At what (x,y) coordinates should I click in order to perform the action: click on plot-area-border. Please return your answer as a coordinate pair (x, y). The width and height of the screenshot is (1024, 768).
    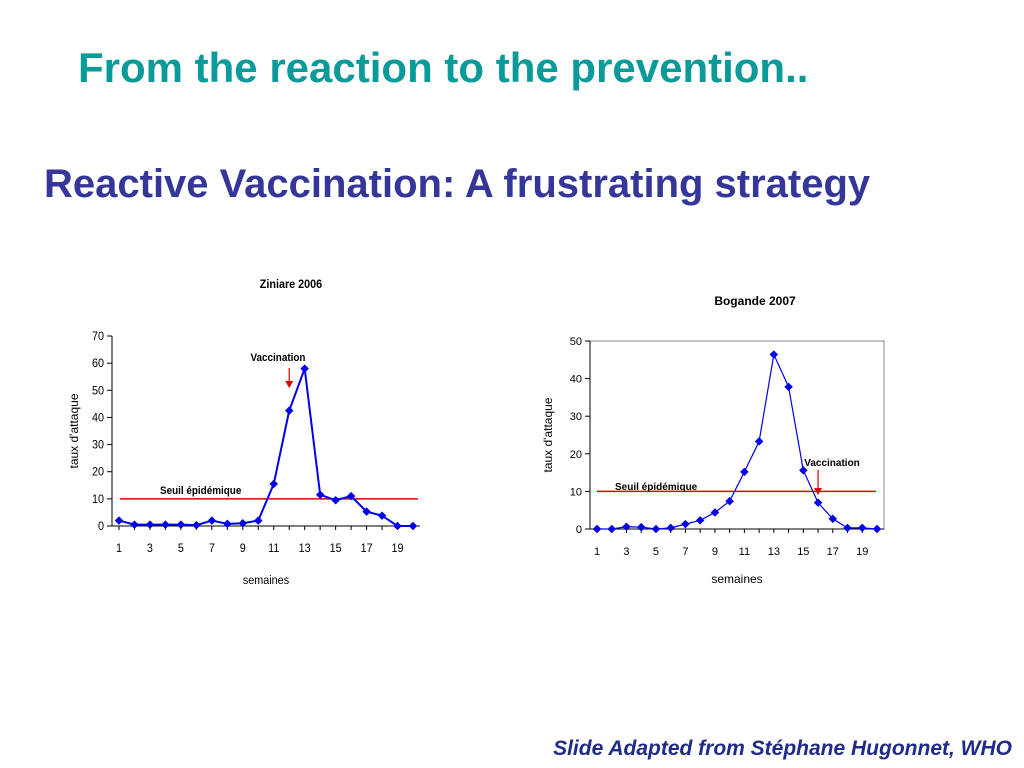
    Looking at the image, I should click on (737, 435).